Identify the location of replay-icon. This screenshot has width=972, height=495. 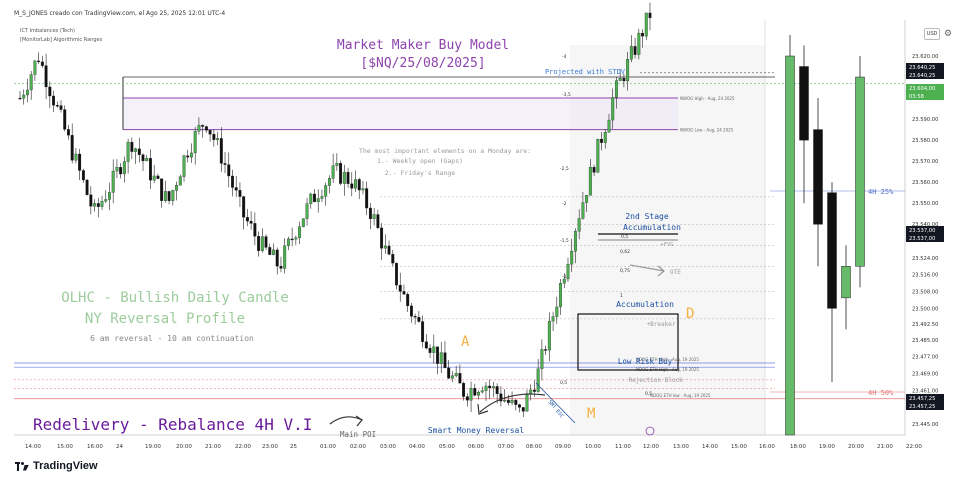
(650, 431).